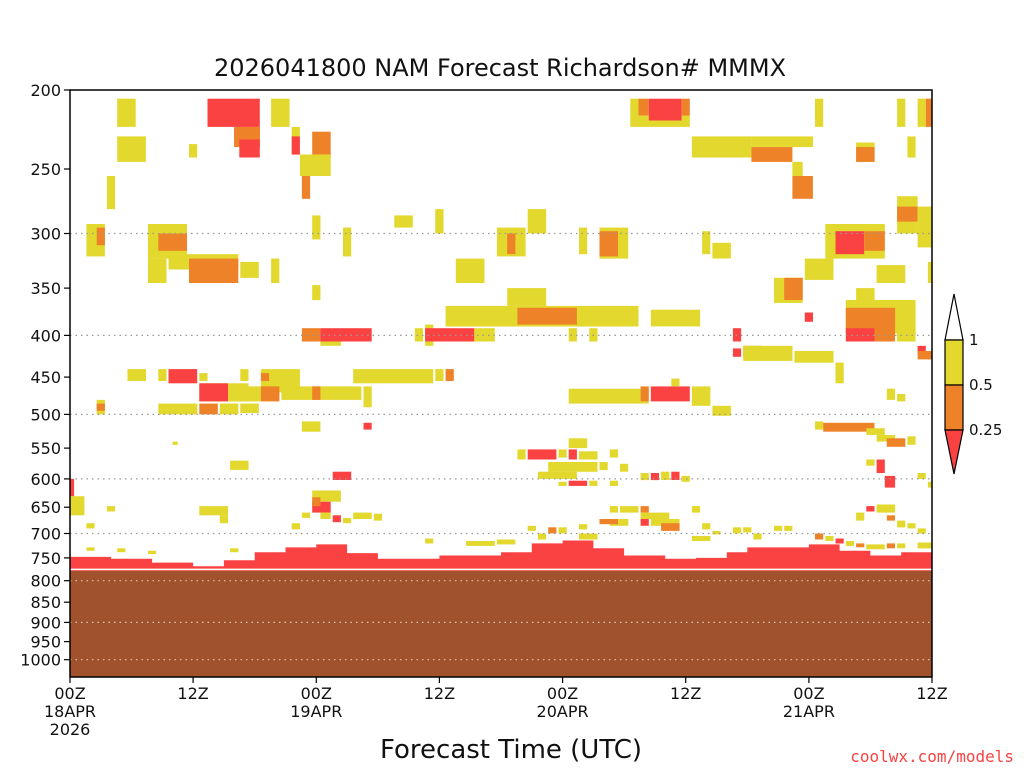  Describe the element at coordinates (511, 750) in the screenshot. I see `x-axis-label: Forecast Time (UTC)` at that location.